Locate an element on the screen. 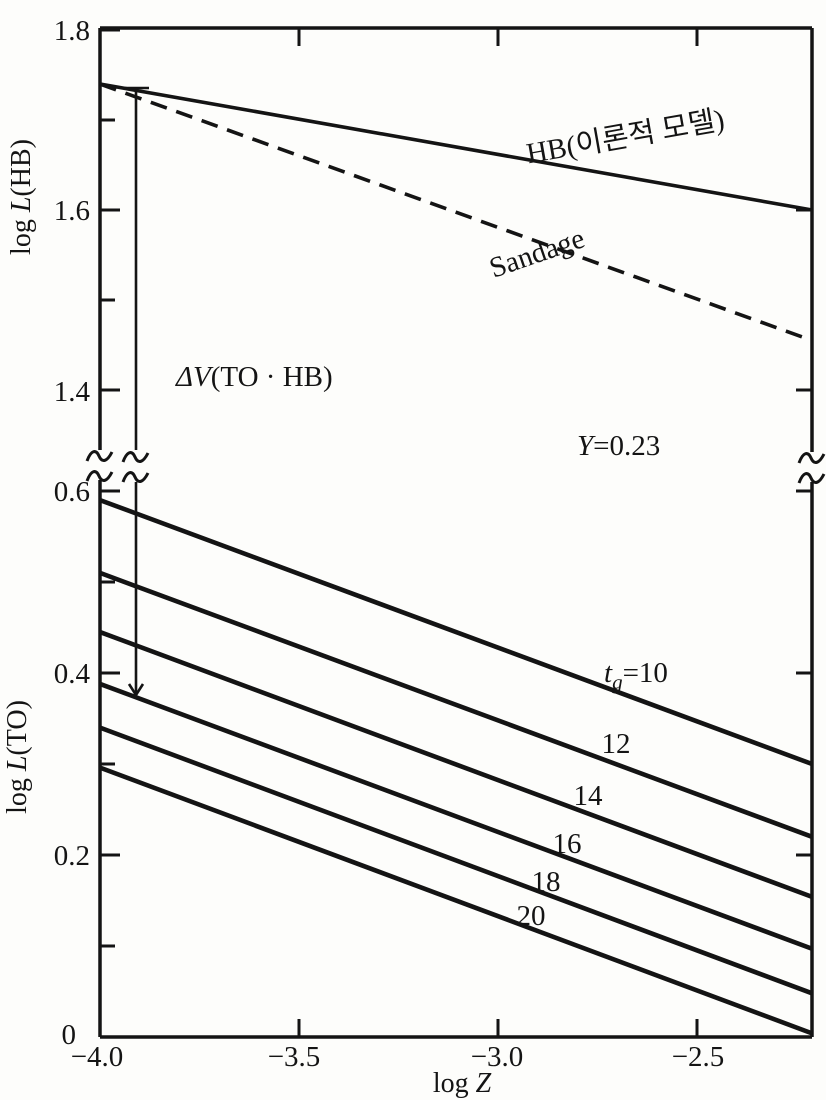  delta-v-symbol: ΔV is located at coordinates (194, 377).